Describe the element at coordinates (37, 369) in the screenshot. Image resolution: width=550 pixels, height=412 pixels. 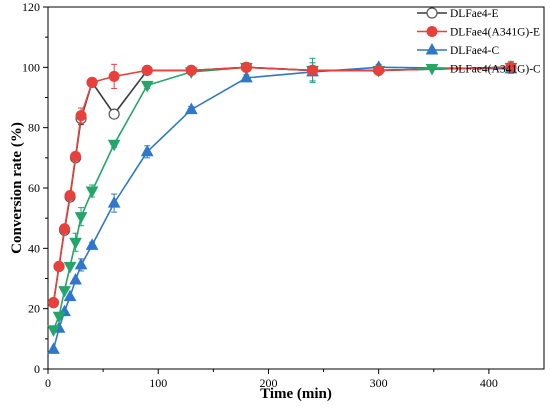
I see `y-tick-label: 0` at that location.